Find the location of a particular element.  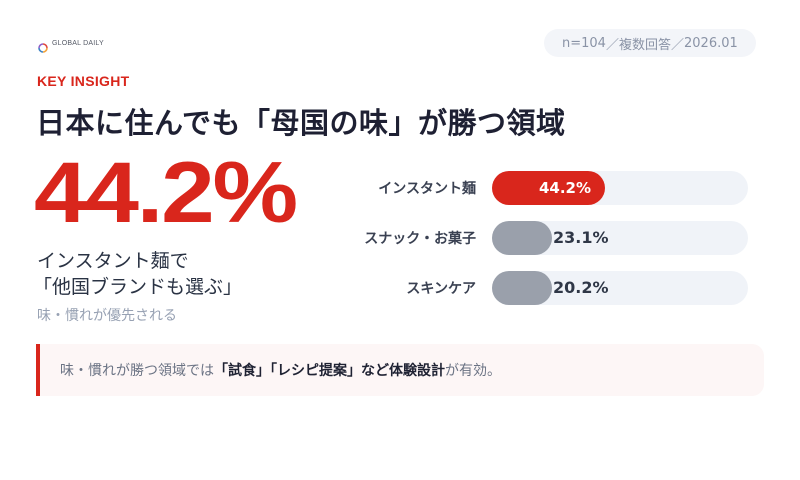

bar-track: 20.2% is located at coordinates (620, 288).